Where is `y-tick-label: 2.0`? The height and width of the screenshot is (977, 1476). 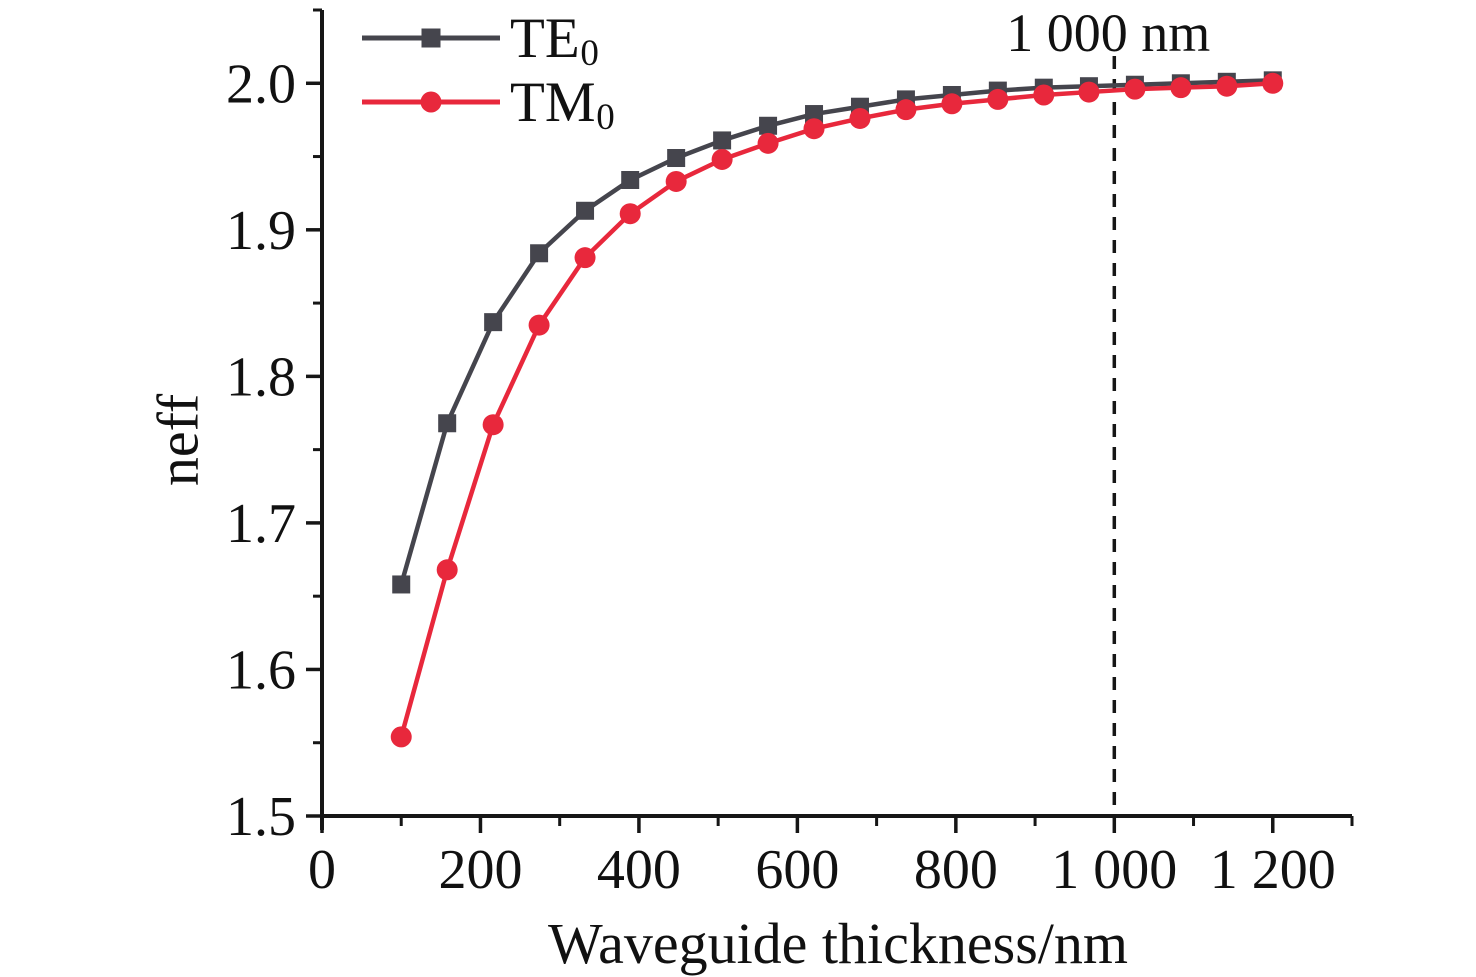
y-tick-label: 2.0 is located at coordinates (261, 84).